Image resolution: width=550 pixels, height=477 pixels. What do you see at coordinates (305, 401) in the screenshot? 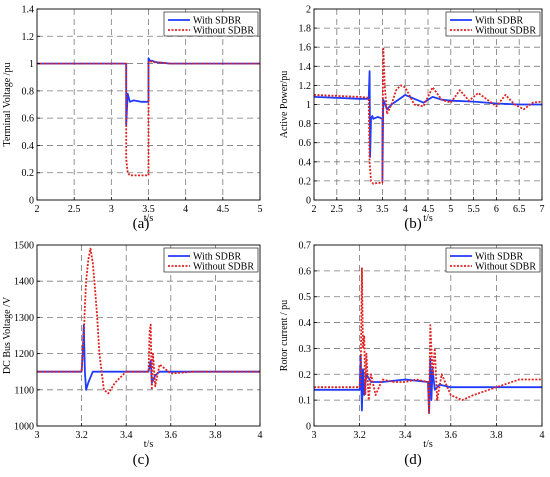
I see `y-tick-label: 0.1` at bounding box center [305, 401].